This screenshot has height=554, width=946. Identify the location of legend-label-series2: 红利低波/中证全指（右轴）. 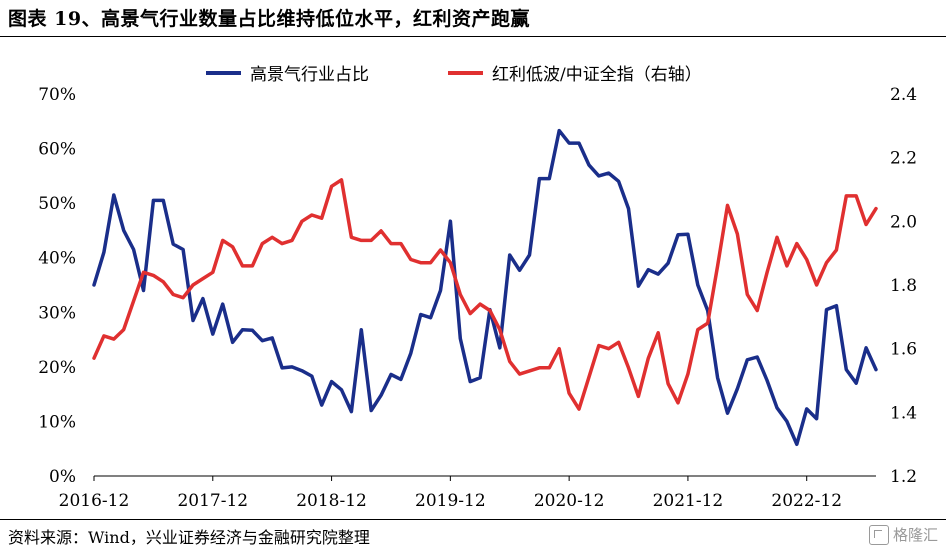
(597, 75).